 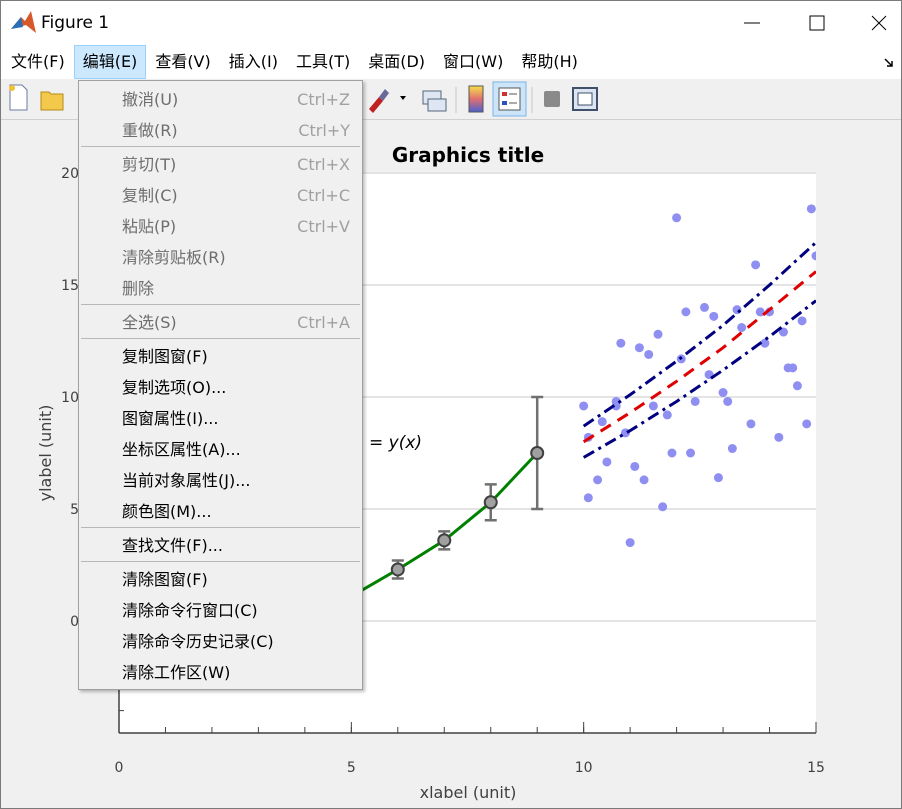 What do you see at coordinates (23, 22) in the screenshot?
I see `app-icon` at bounding box center [23, 22].